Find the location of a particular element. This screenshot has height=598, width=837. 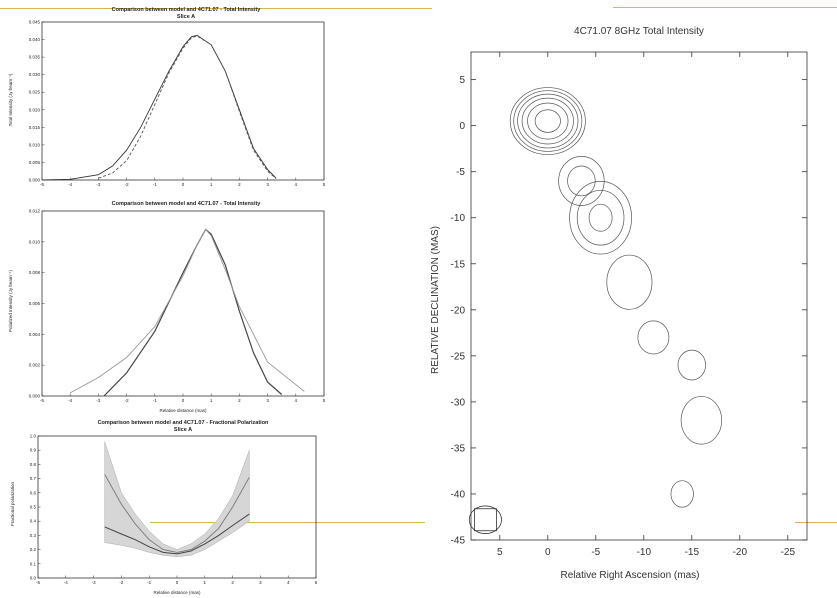

y-tick-label: 0.4 is located at coordinates (33, 521).